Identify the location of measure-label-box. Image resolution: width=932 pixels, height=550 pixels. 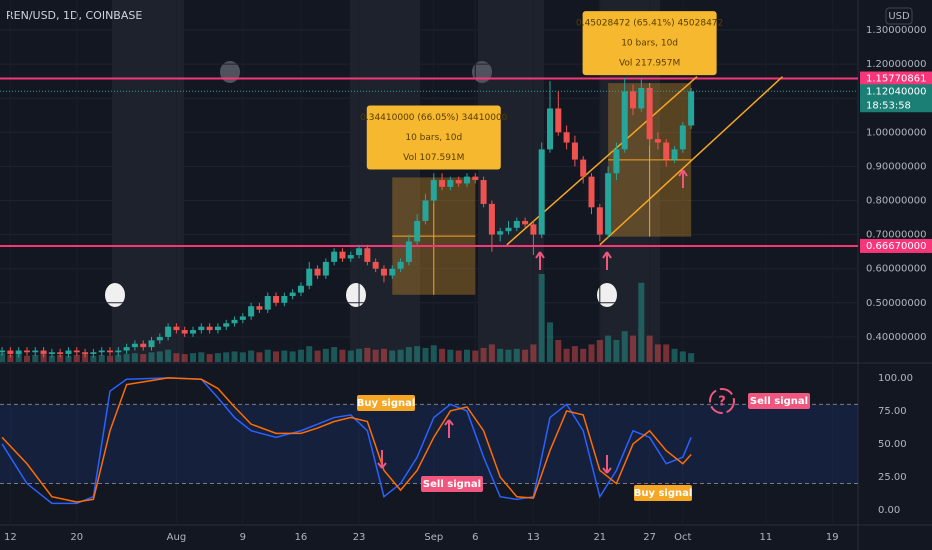
(433, 137).